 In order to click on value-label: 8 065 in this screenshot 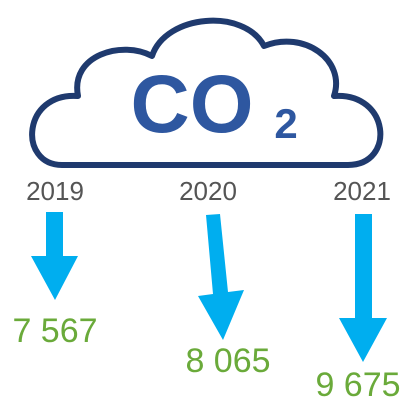, I will do `click(227, 361)`.